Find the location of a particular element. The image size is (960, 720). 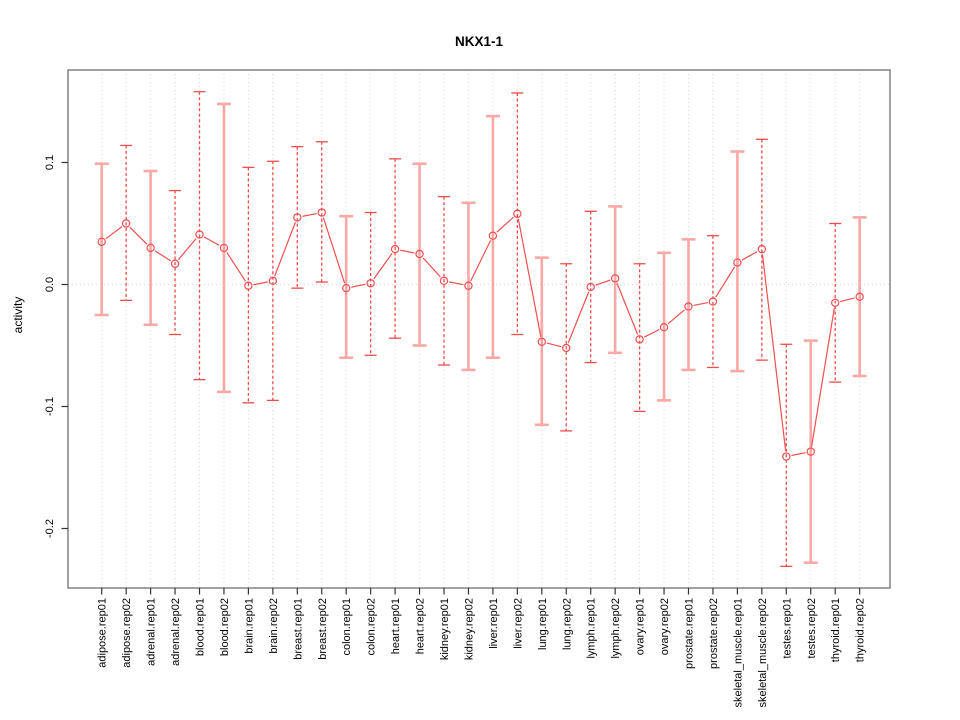

x-tick-label: lung.rep02 is located at coordinates (567, 624).